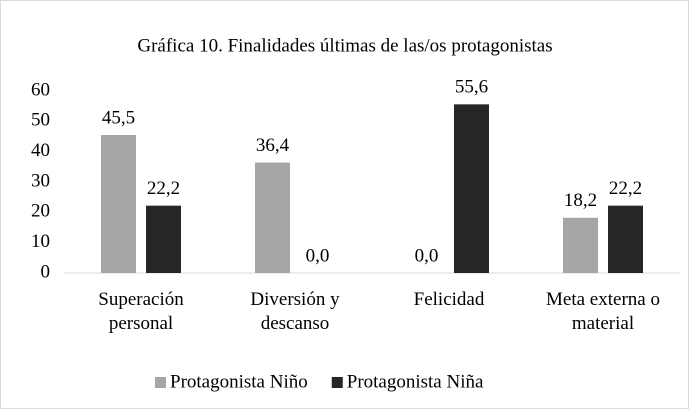  What do you see at coordinates (141, 311) in the screenshot?
I see `x-tick-label: Superación personal` at bounding box center [141, 311].